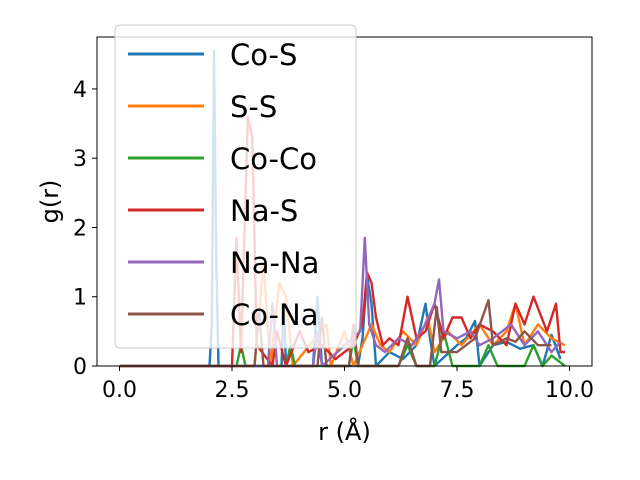 The height and width of the screenshot is (480, 640). I want to click on y-tick-label: 1, so click(80, 298).